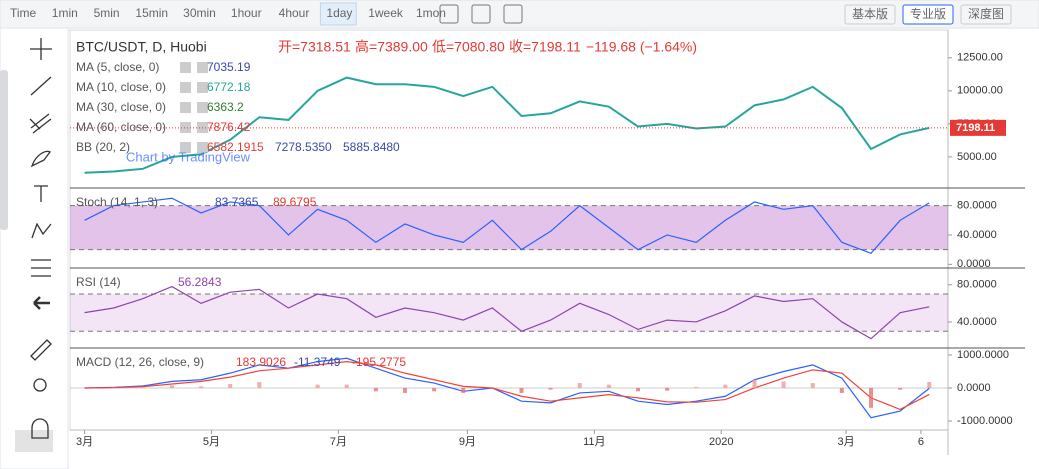 The width and height of the screenshot is (1039, 469). I want to click on legend-label: MA (5, close, 0), so click(117, 67).